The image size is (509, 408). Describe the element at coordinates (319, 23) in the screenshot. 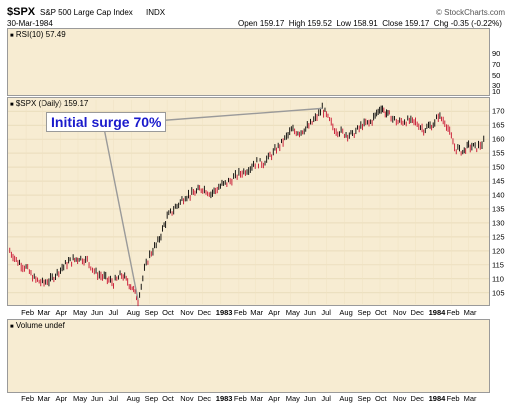

I see `high-value: 159.52` at that location.